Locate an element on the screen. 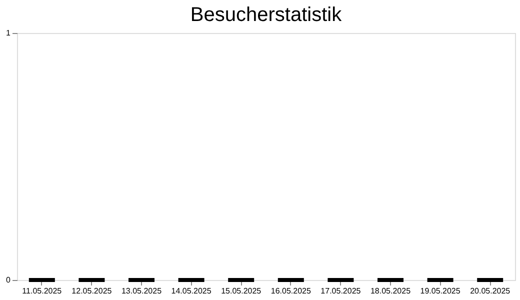 This screenshot has width=520, height=300. x-tick-label: 12.05.2025 is located at coordinates (92, 291).